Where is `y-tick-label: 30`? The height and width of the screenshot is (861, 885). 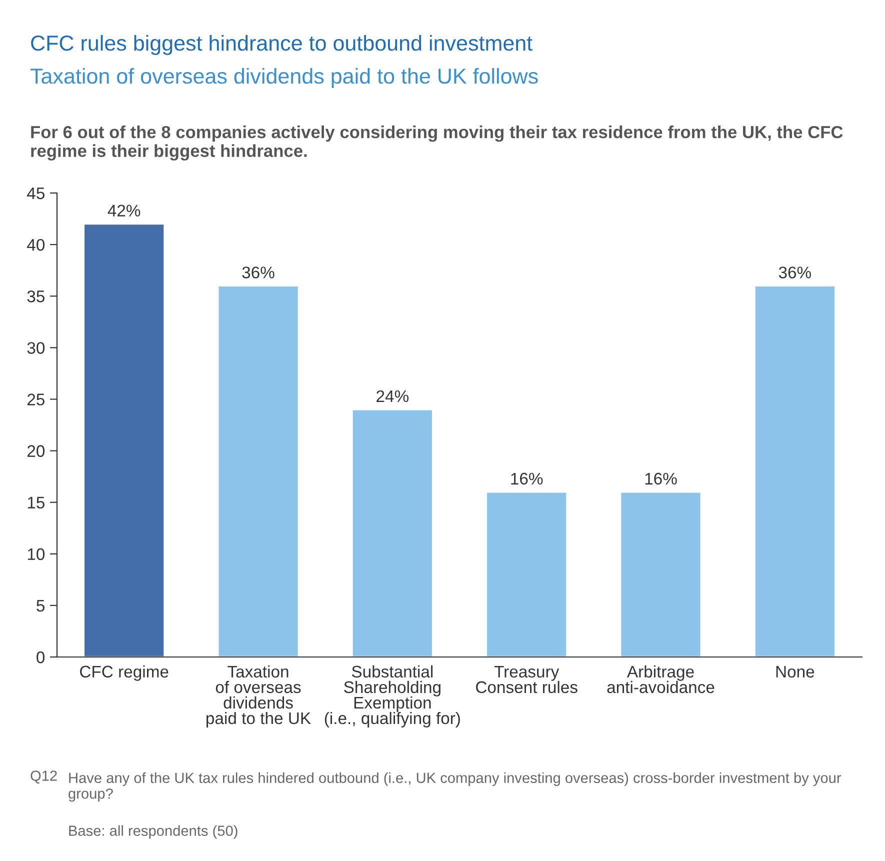
y-tick-label: 30 is located at coordinates (36, 348).